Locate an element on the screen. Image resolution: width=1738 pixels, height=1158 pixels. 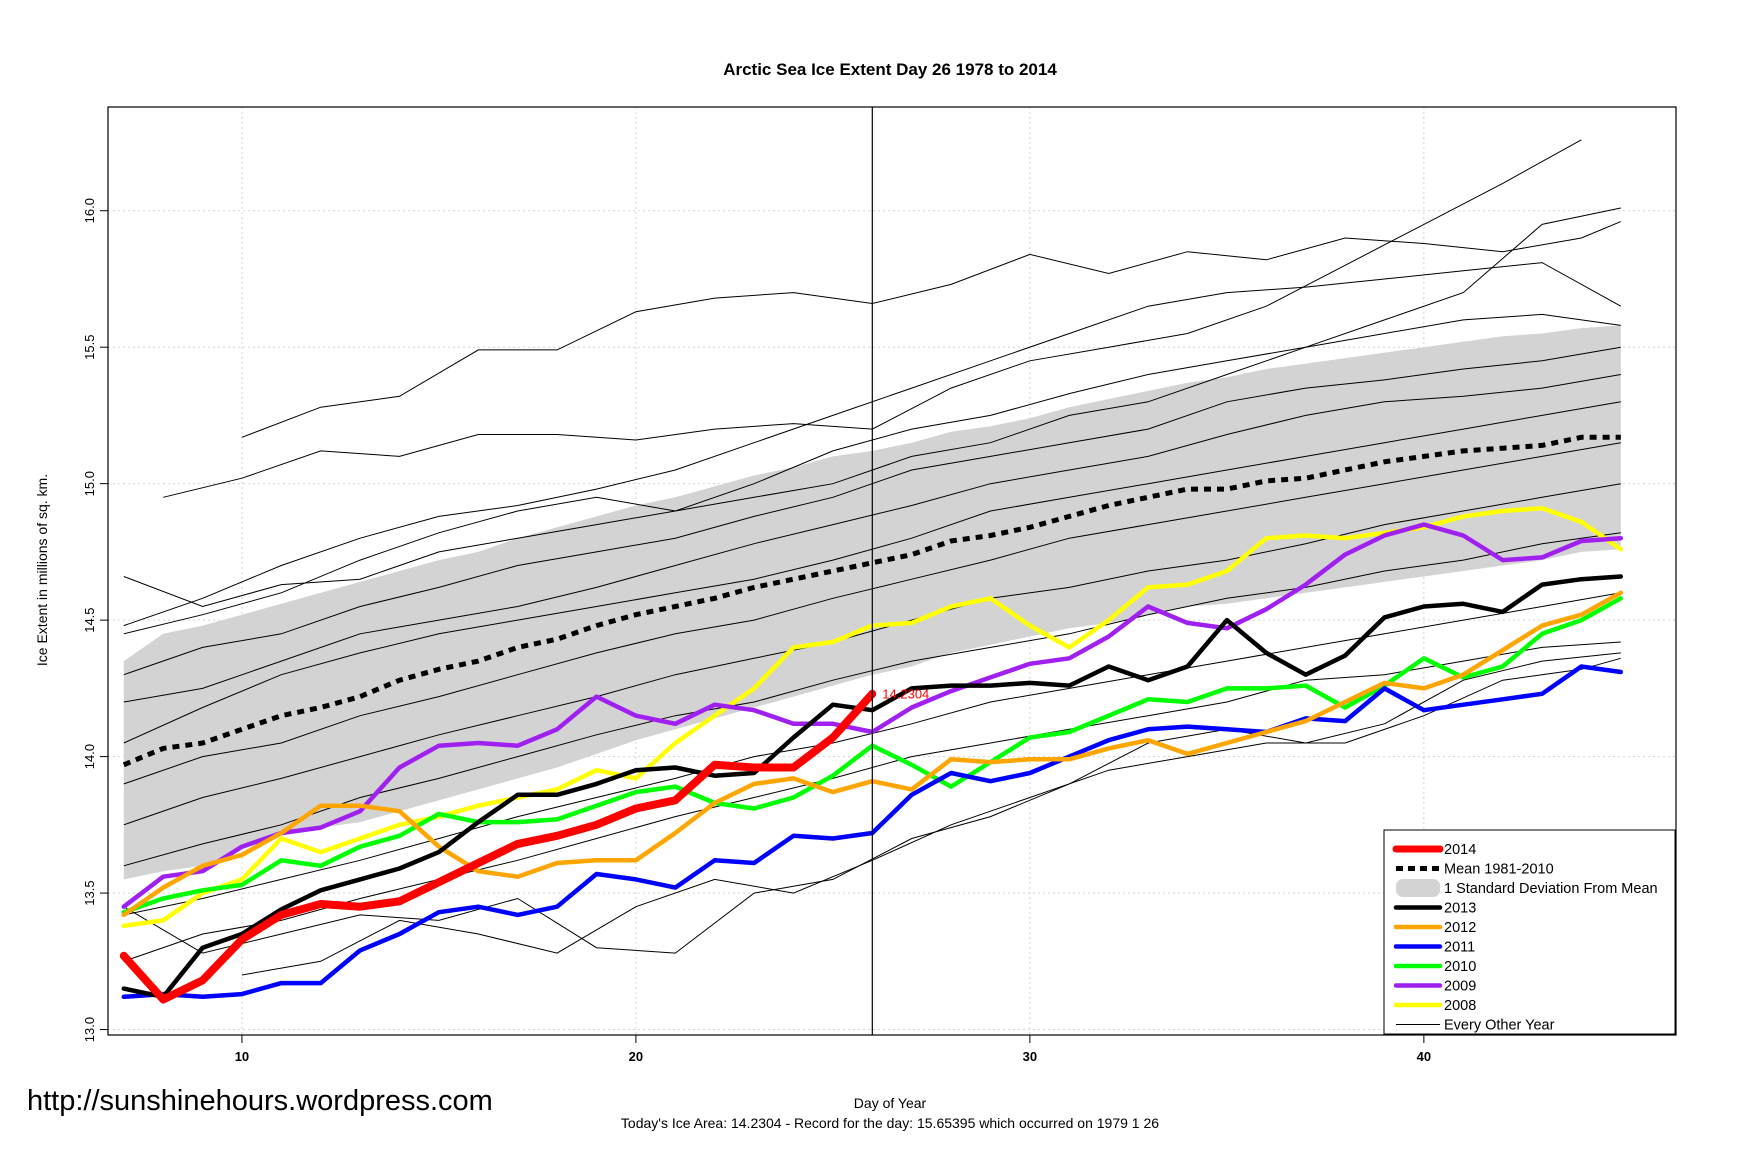
legend-label: 2010 is located at coordinates (1460, 967).